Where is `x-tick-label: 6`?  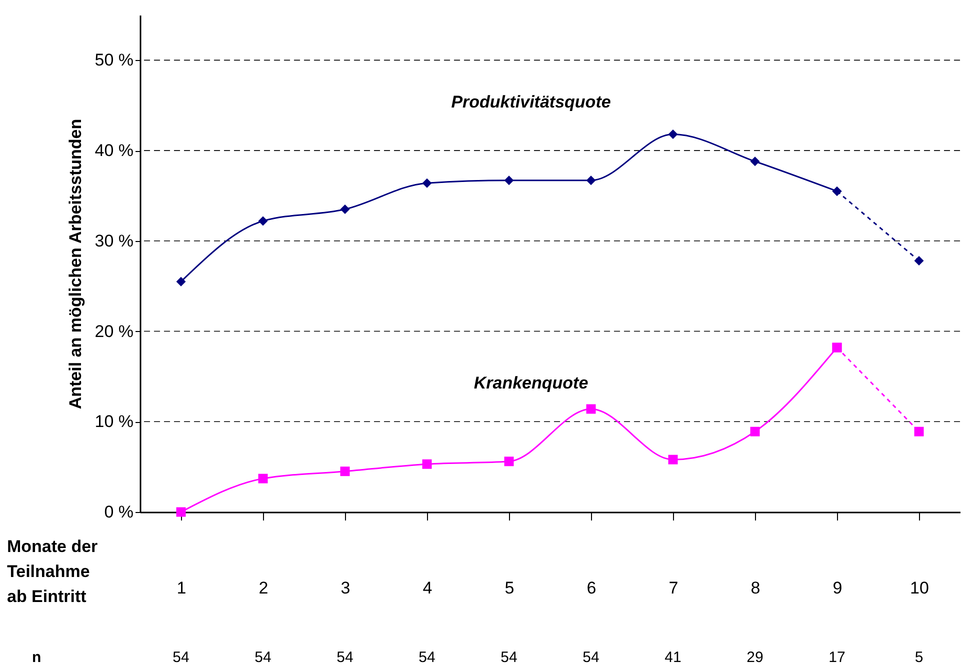 x-tick-label: 6 is located at coordinates (591, 588).